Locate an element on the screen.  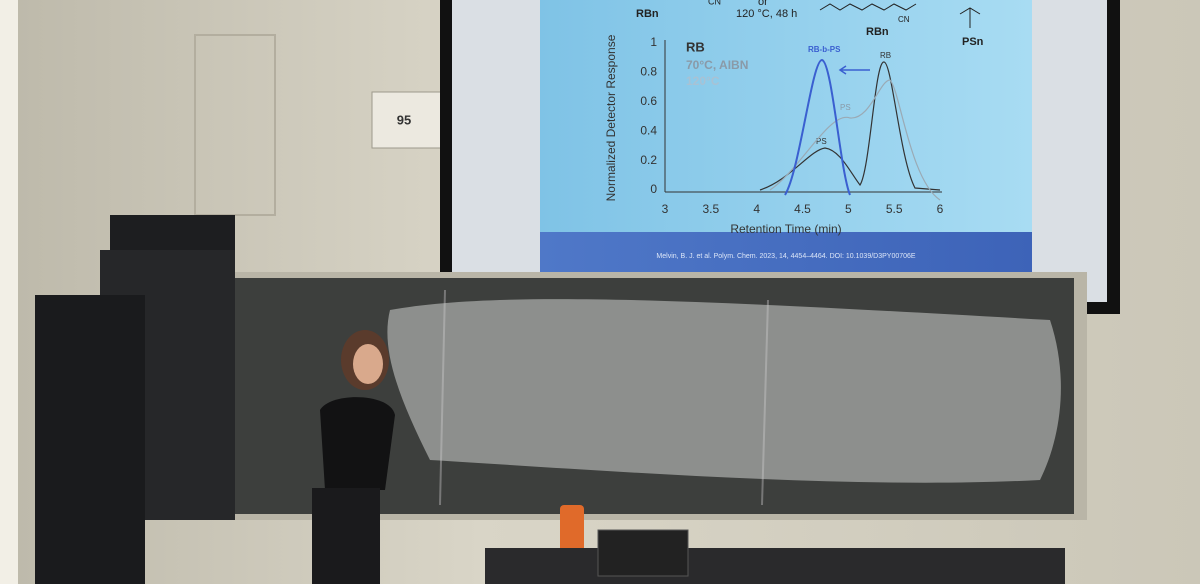
scheme-condition: 120 °C, 48 h is located at coordinates (766, 14).